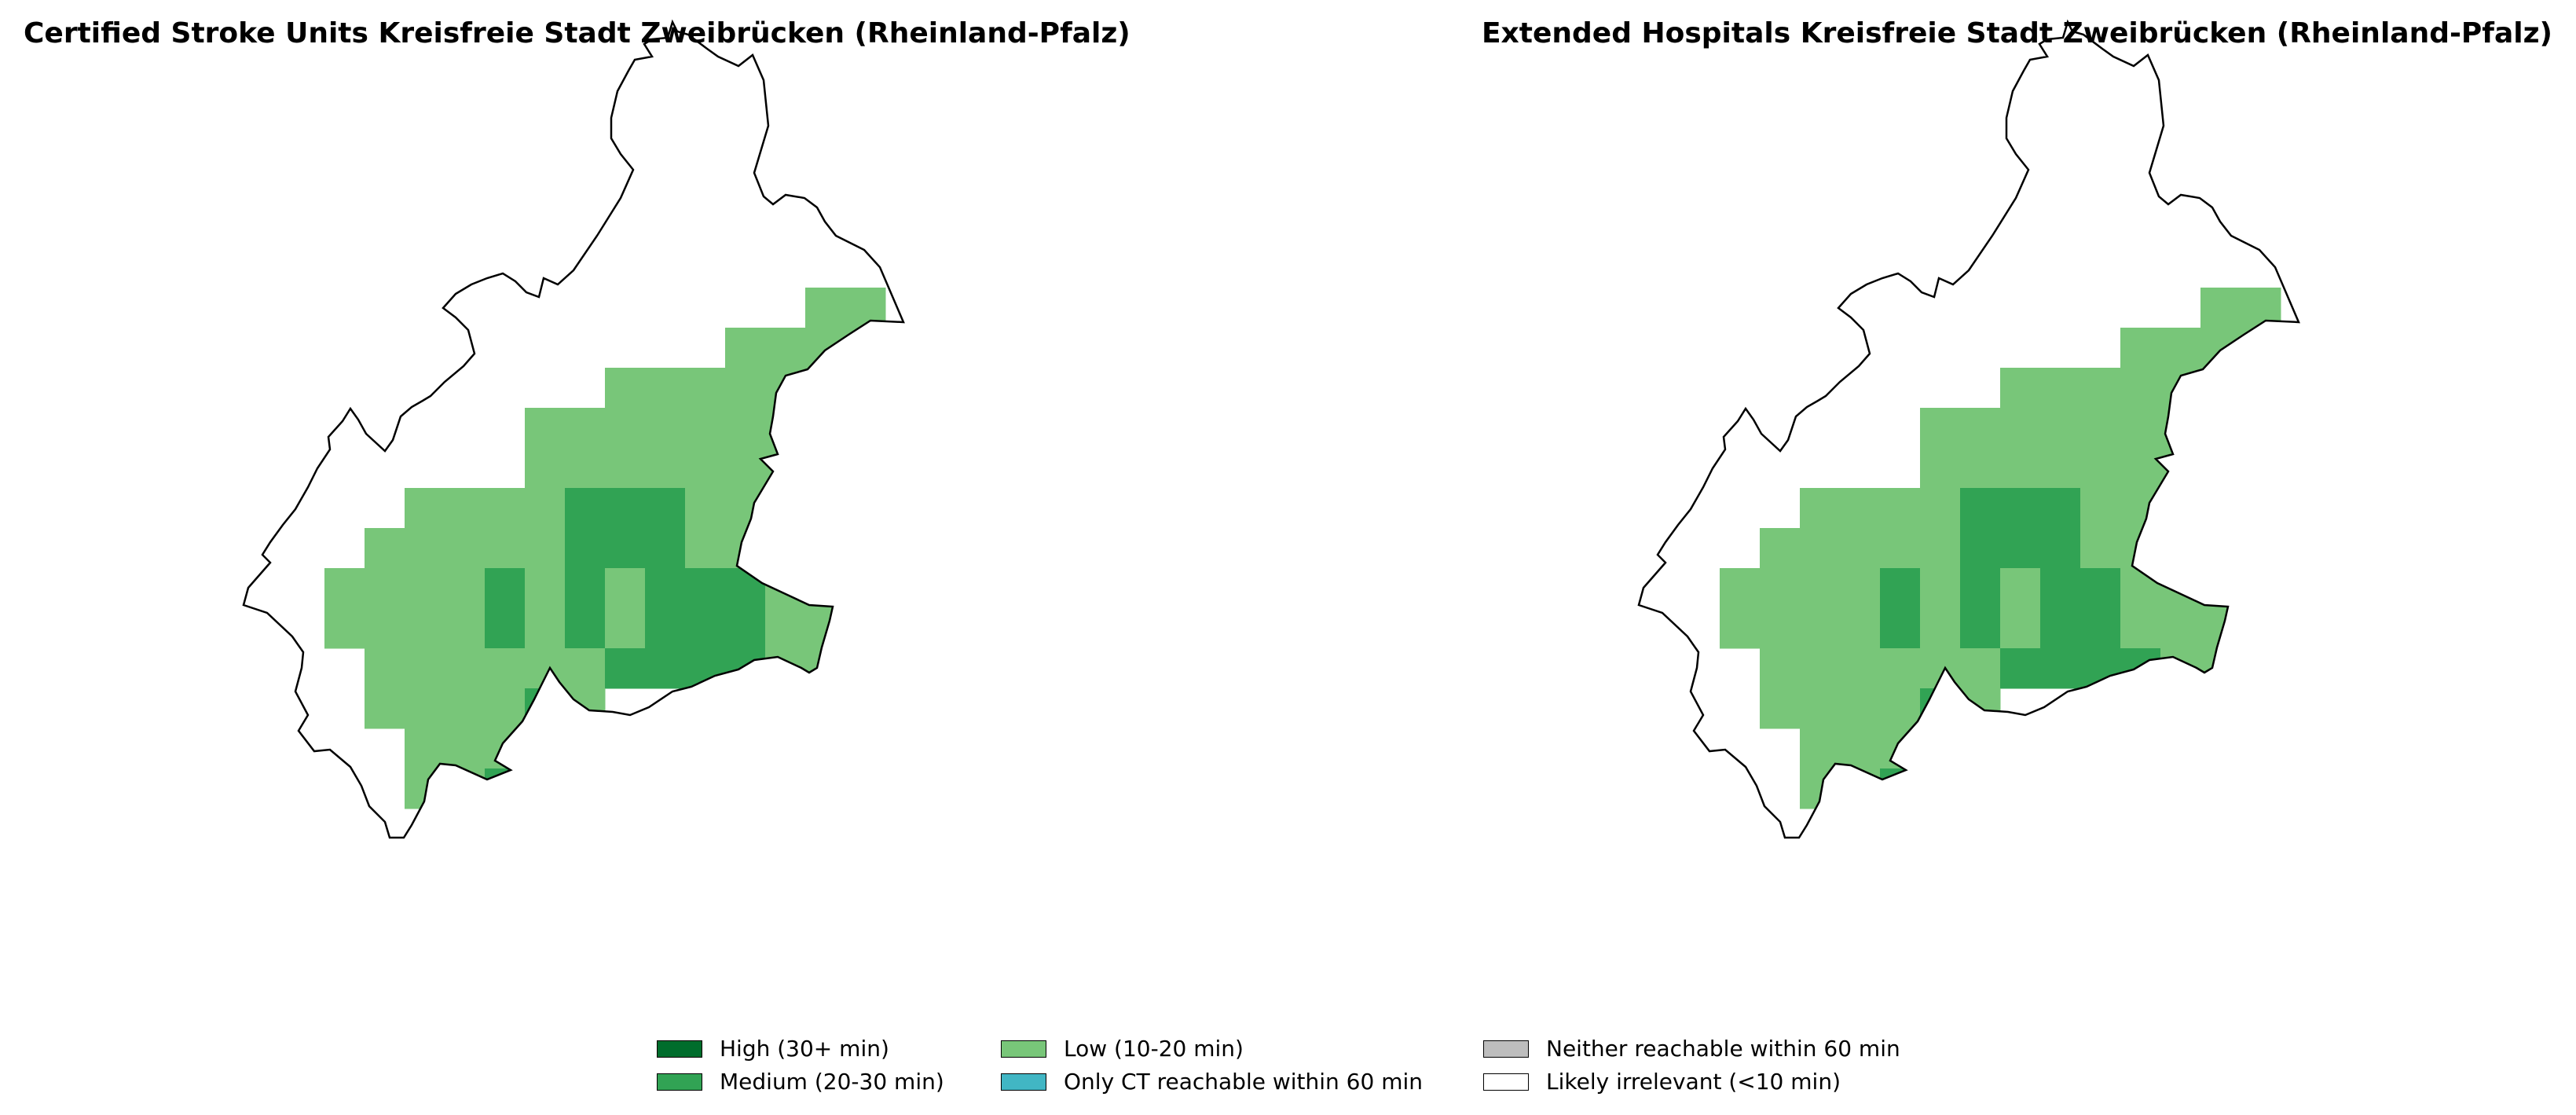 This screenshot has width=2576, height=1115. Describe the element at coordinates (1691, 1049) in the screenshot. I see `legend-item-neither: Neither reachable within 60 min` at that location.